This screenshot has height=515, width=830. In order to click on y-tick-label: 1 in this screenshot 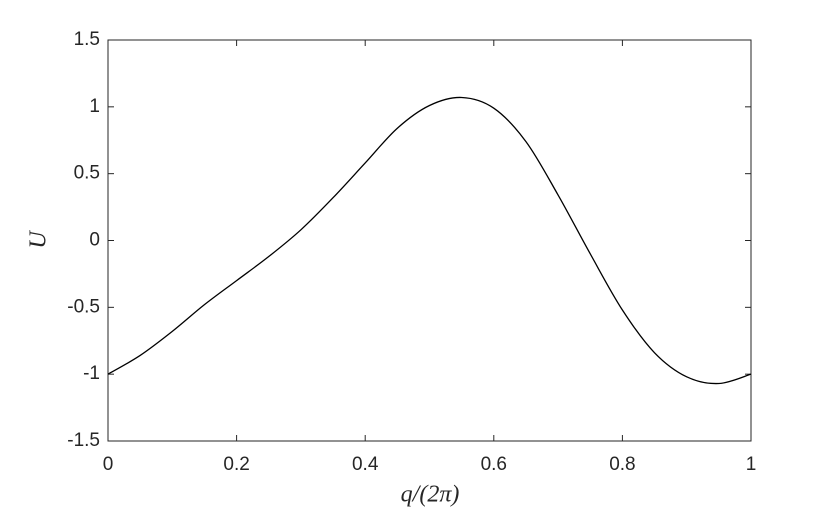, I will do `click(94, 106)`.